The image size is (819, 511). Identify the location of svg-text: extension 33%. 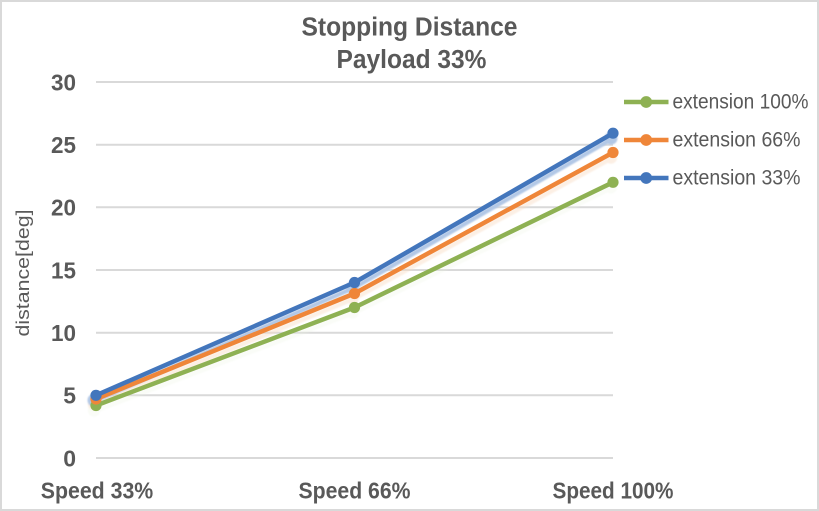
(737, 177).